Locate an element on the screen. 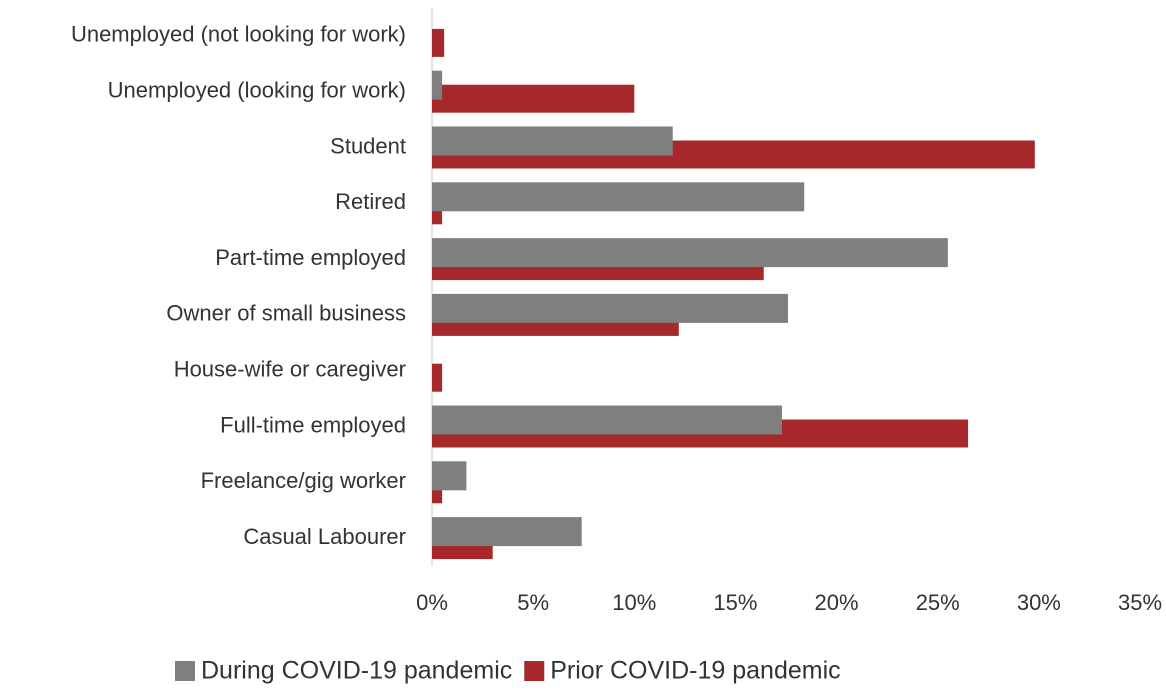 This screenshot has height=693, width=1166. legend-label: During COVID-19 pandemic is located at coordinates (356, 671).